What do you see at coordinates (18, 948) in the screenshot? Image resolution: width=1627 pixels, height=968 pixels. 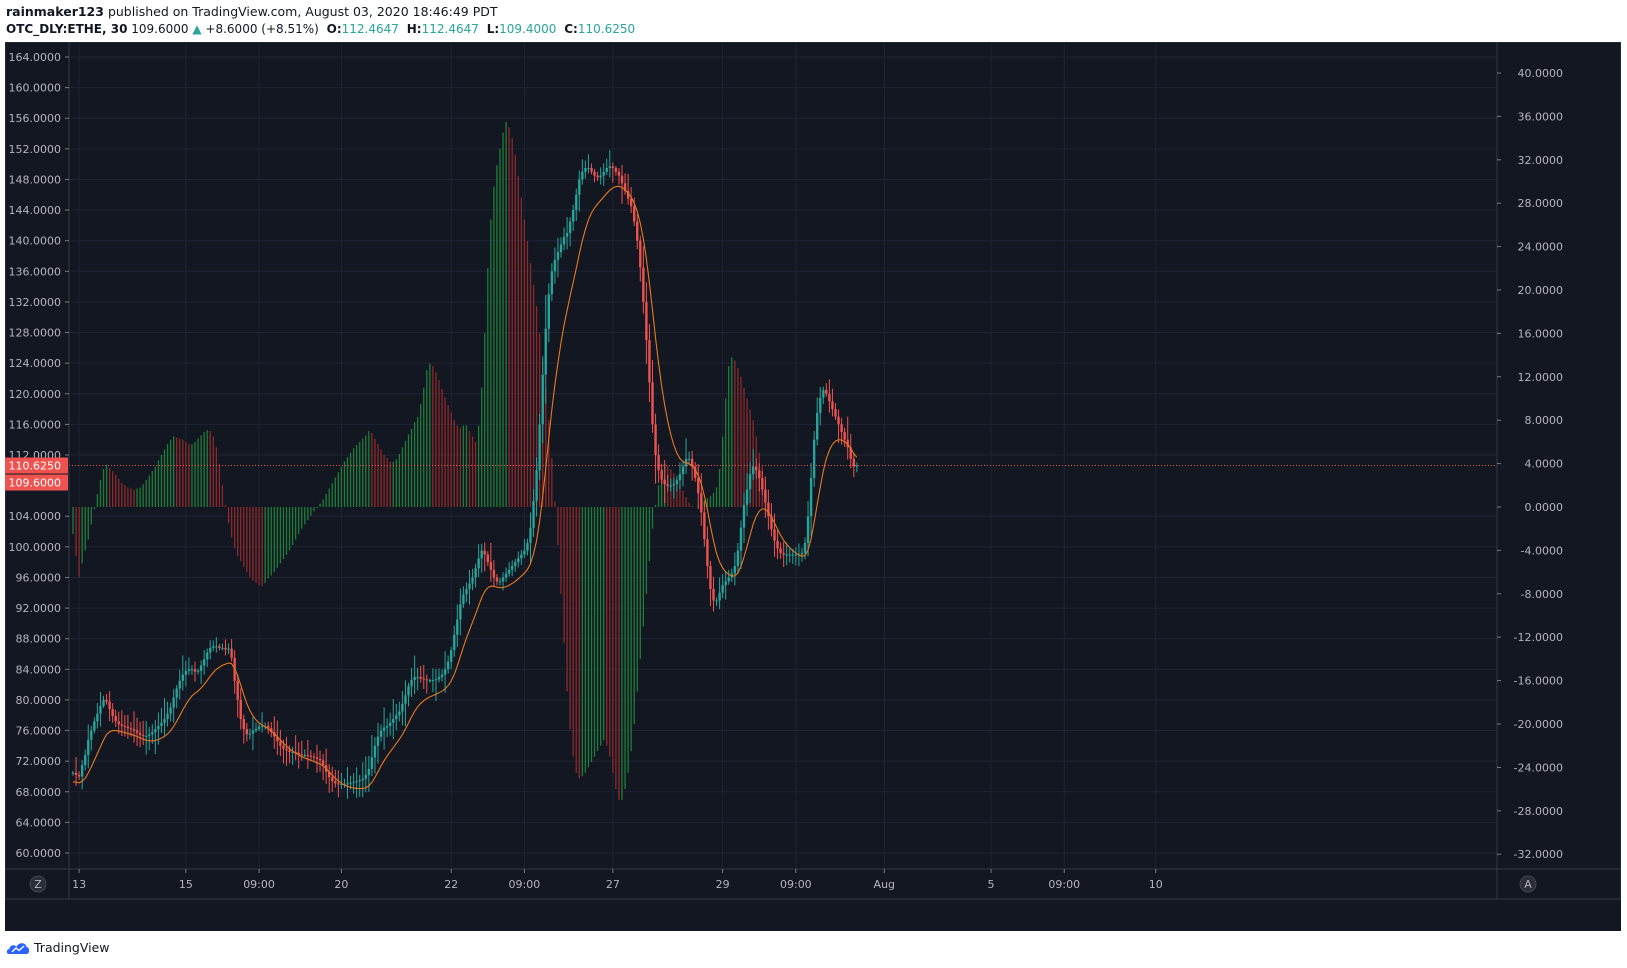 I see `tradingview-cloud-icon` at bounding box center [18, 948].